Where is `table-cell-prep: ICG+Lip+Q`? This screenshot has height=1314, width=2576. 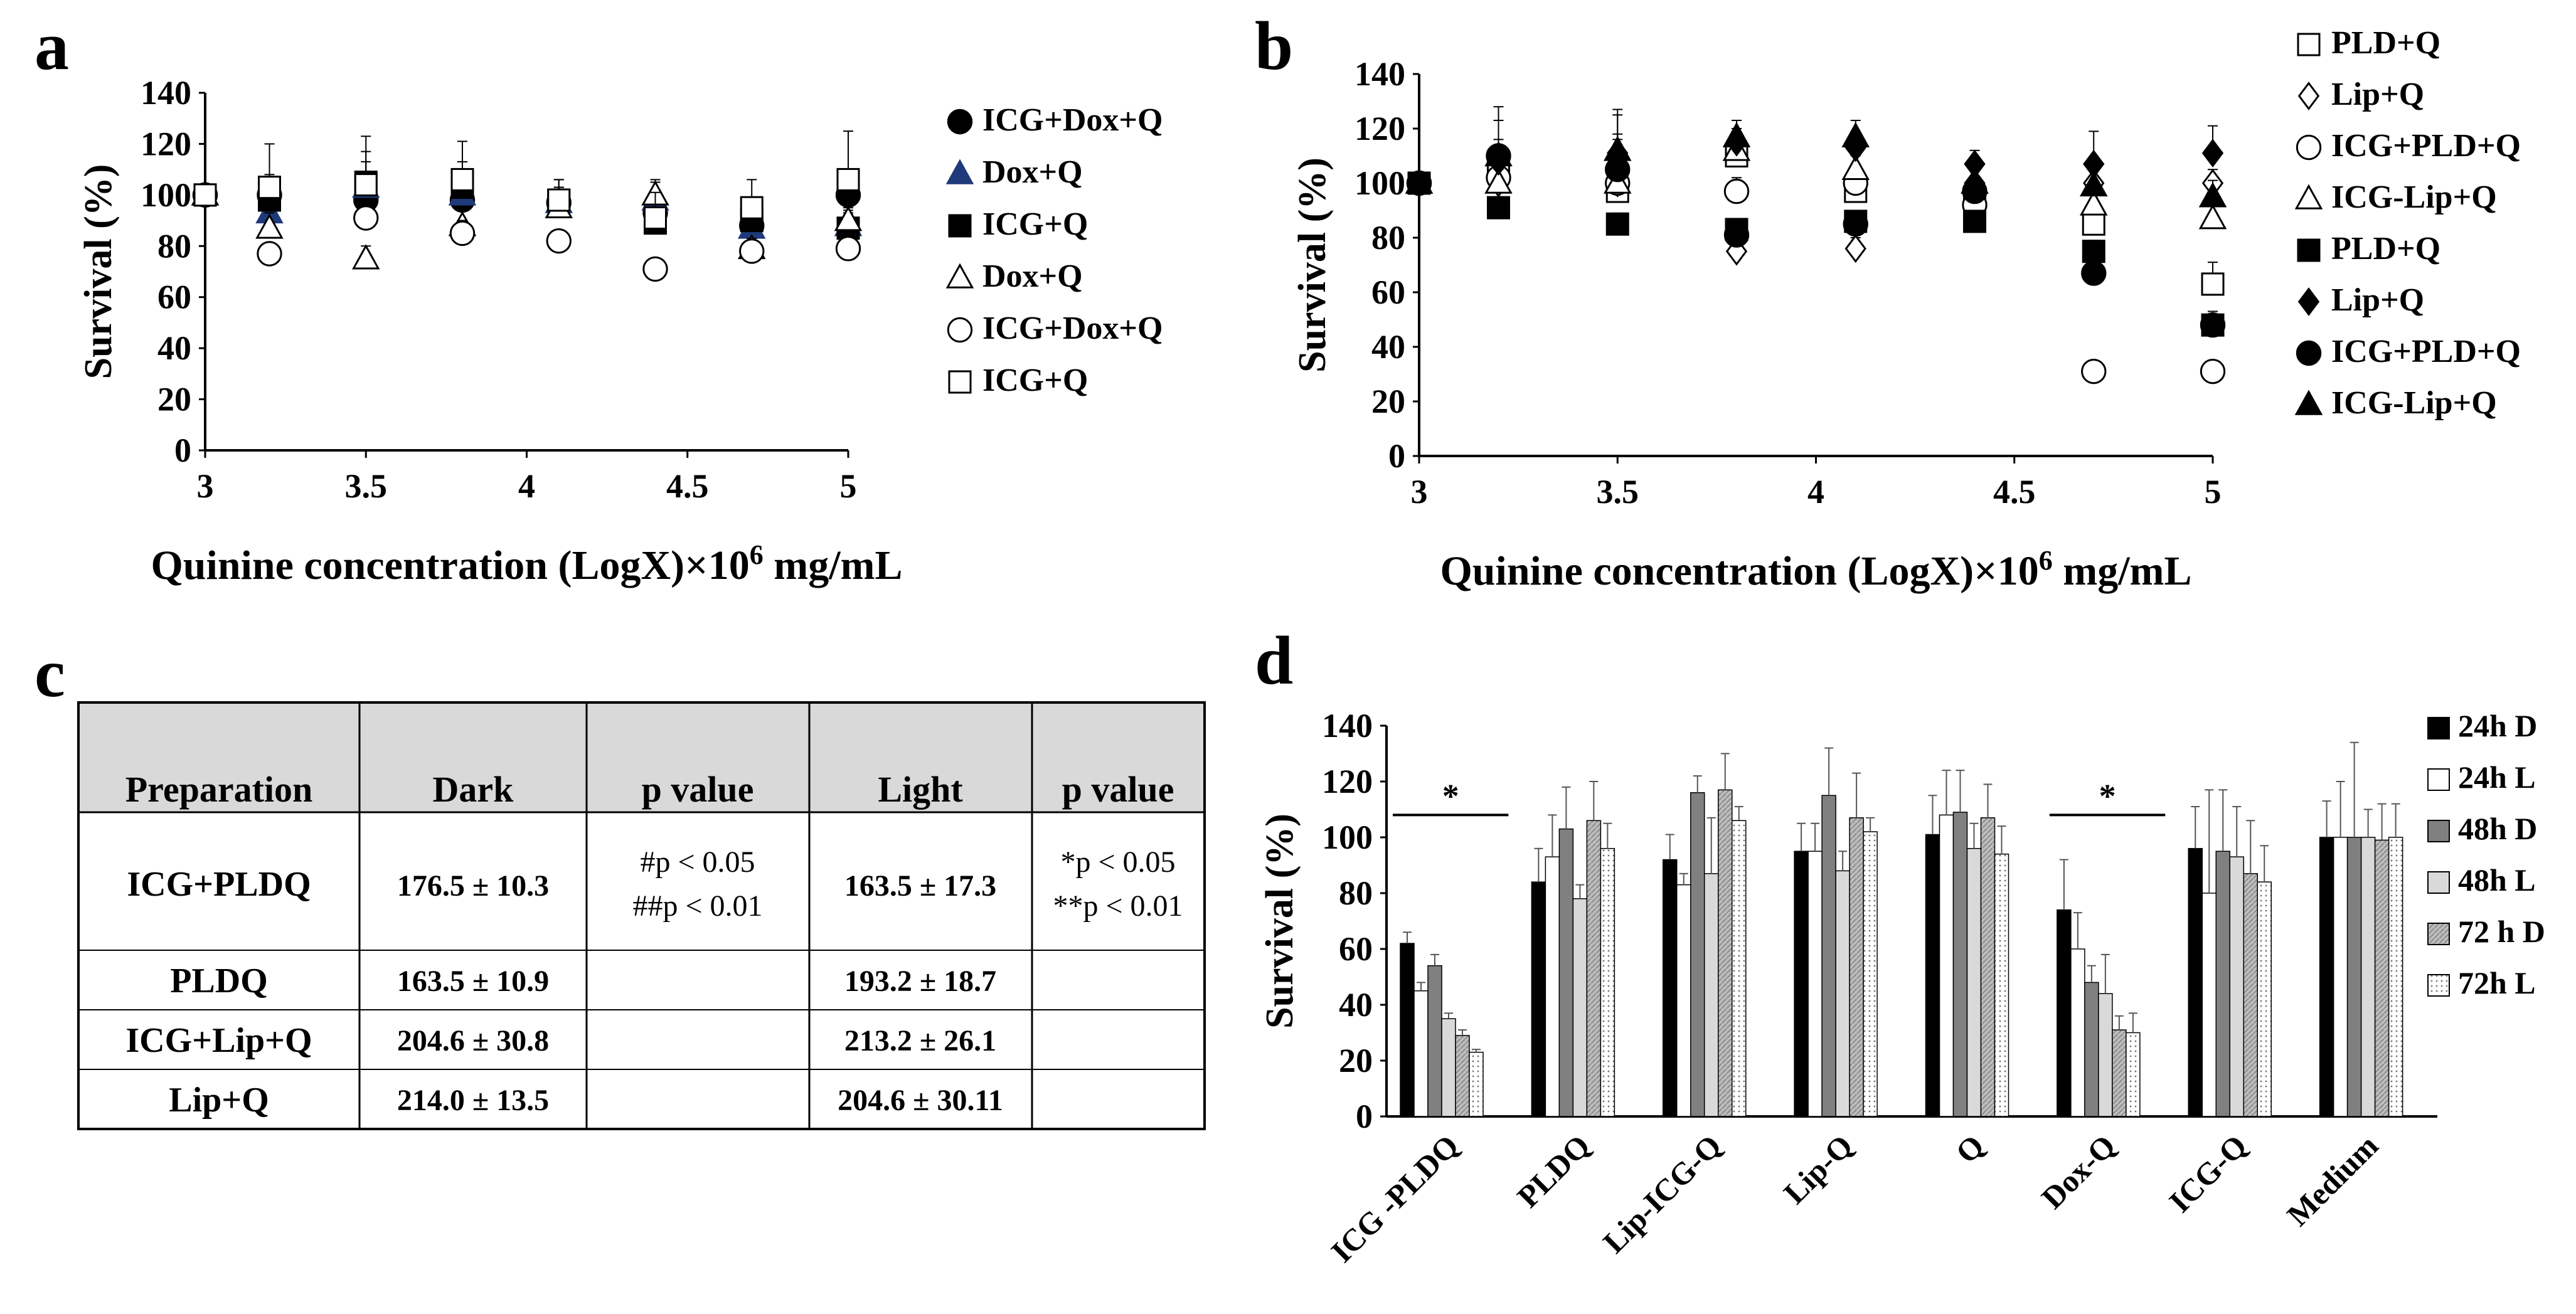
table-cell-prep: ICG+Lip+Q is located at coordinates (218, 1041).